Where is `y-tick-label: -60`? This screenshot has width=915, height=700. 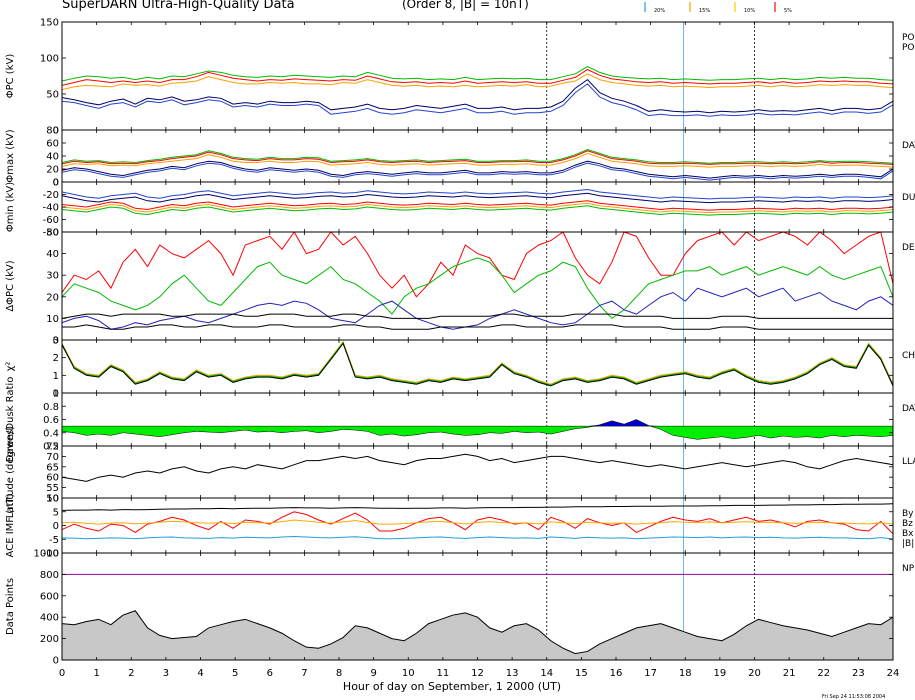 y-tick-label: -60 is located at coordinates (51, 220).